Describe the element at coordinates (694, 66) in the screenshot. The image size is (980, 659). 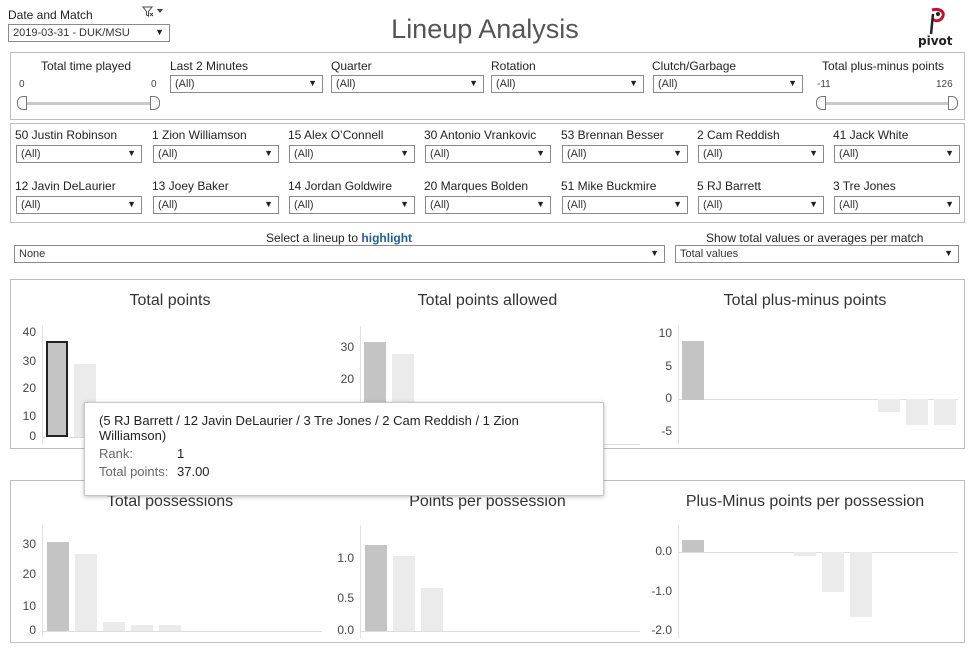
I see `clutch-label: Clutch/Garbage` at that location.